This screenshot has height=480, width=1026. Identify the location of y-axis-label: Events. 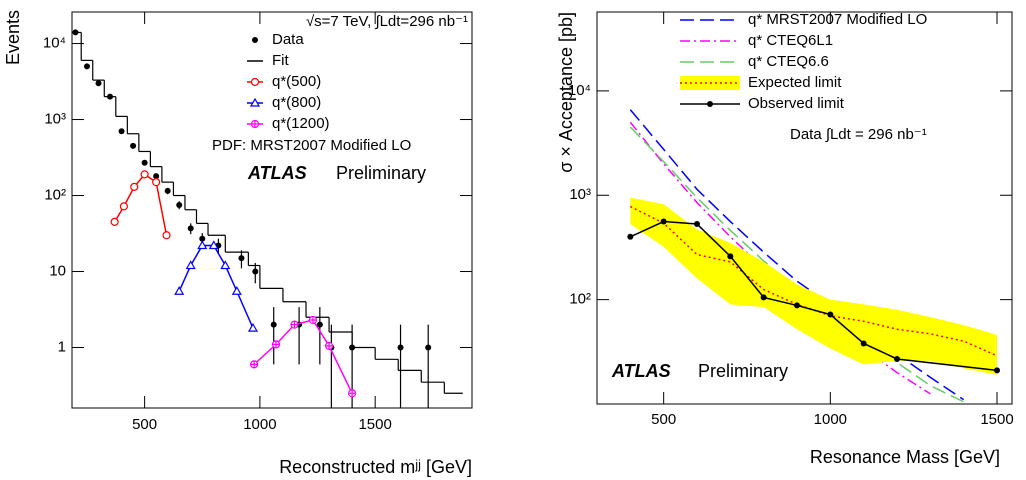
(13, 37).